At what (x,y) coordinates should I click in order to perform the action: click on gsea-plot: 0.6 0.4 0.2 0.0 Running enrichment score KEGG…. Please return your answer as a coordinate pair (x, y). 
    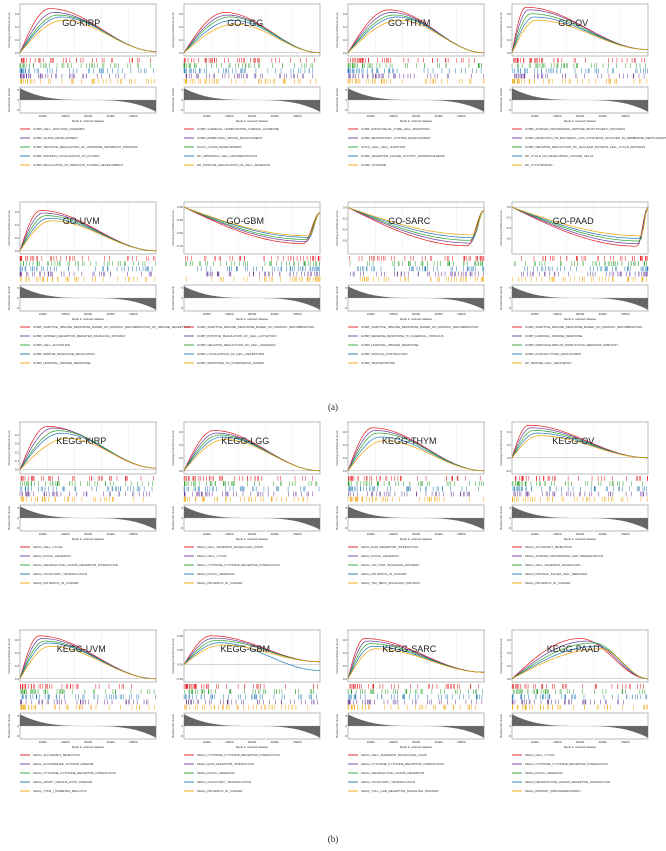
    Looking at the image, I should click on (82, 711).